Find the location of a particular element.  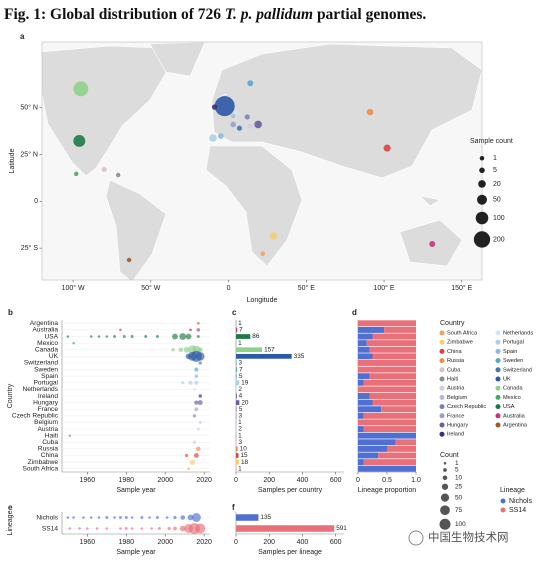

y-tick-label: France is located at coordinates (47, 409).